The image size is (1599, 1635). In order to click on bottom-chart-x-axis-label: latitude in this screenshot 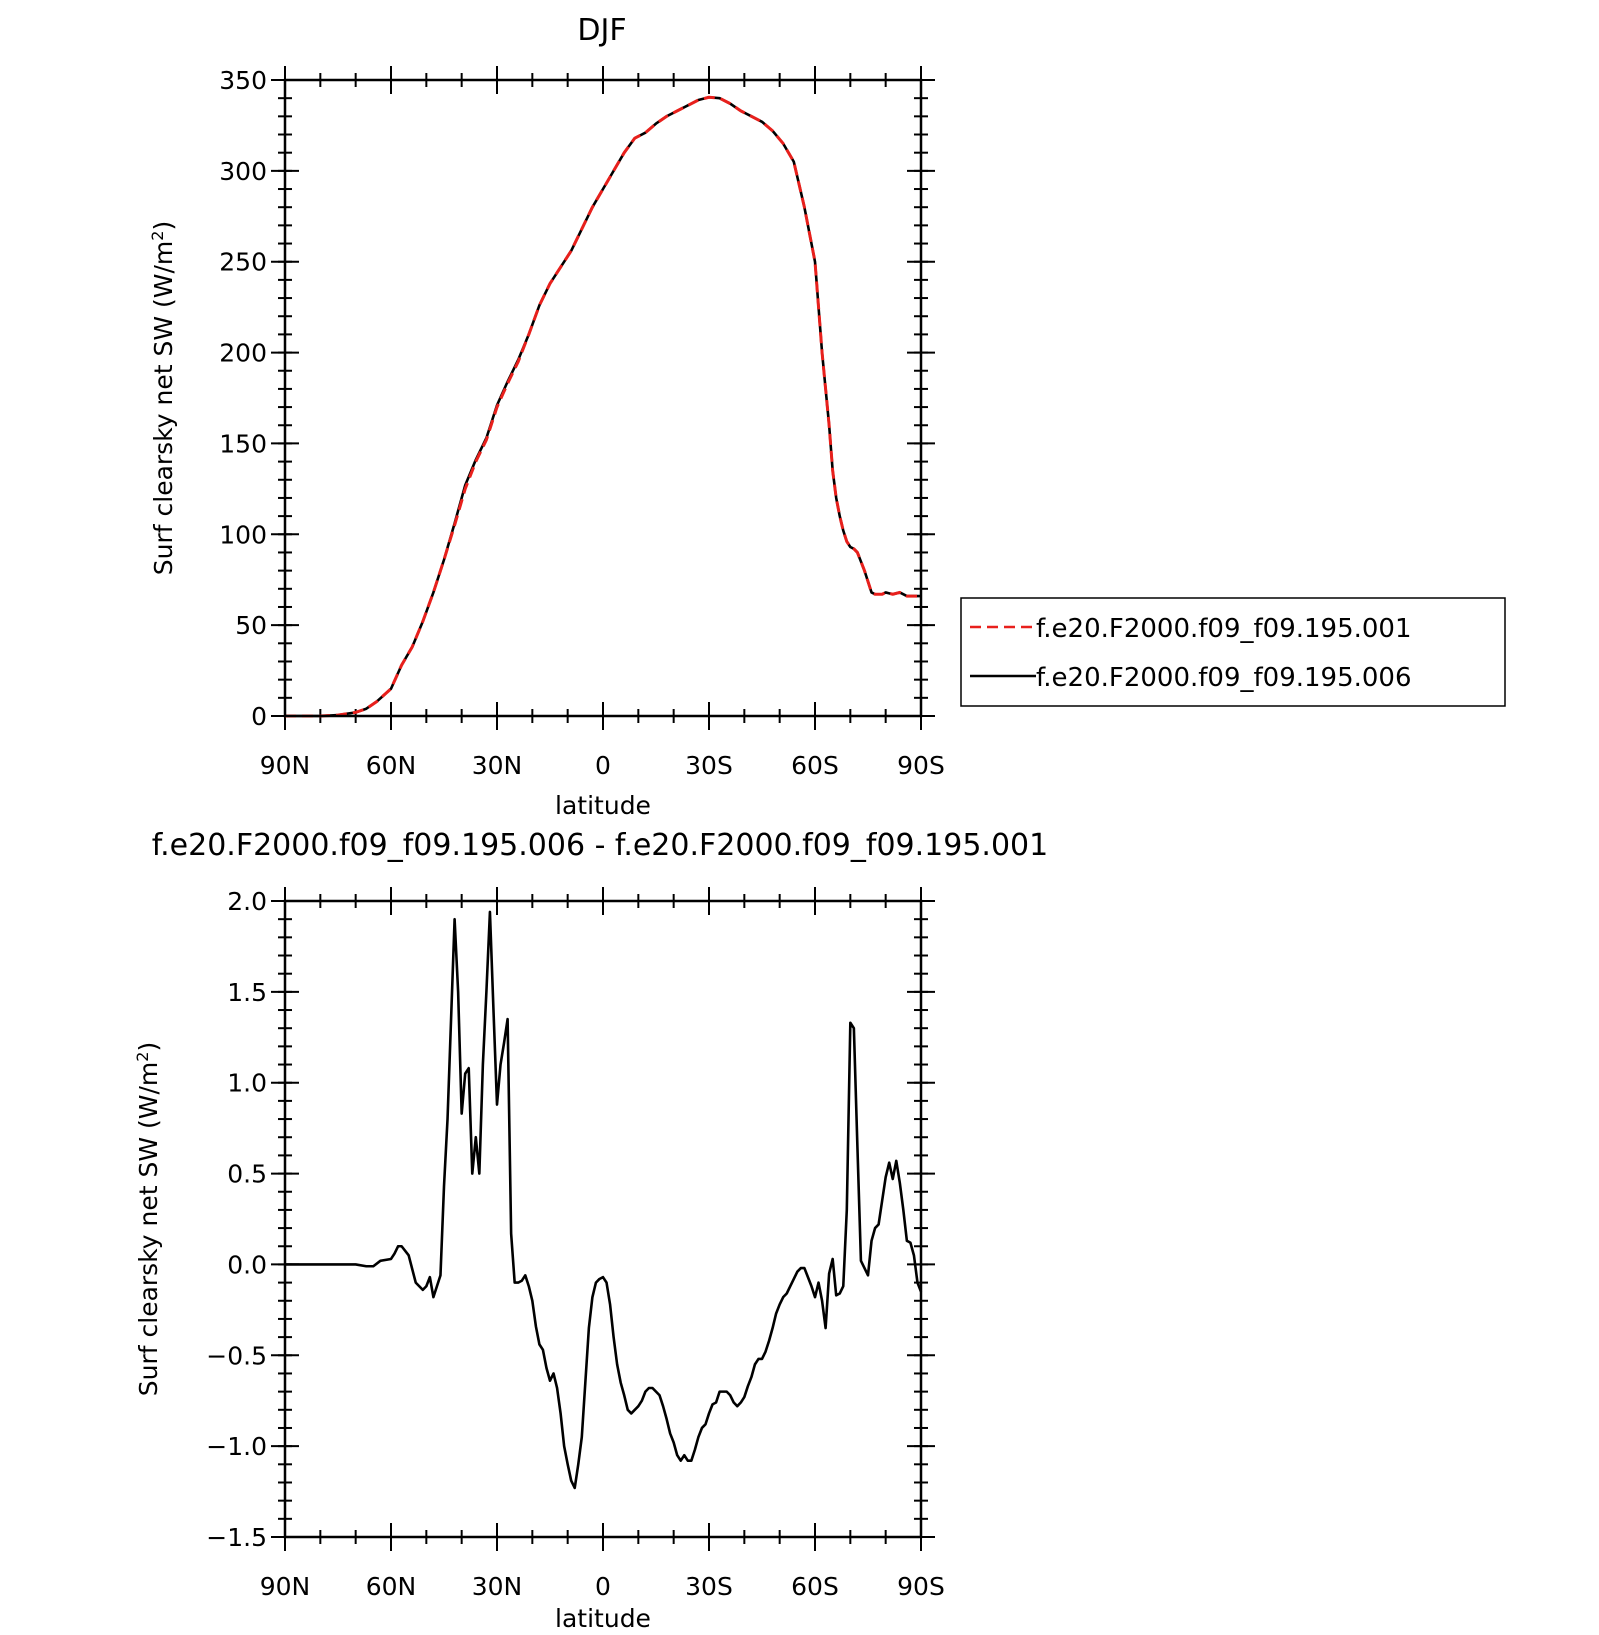, I will do `click(603, 1618)`.